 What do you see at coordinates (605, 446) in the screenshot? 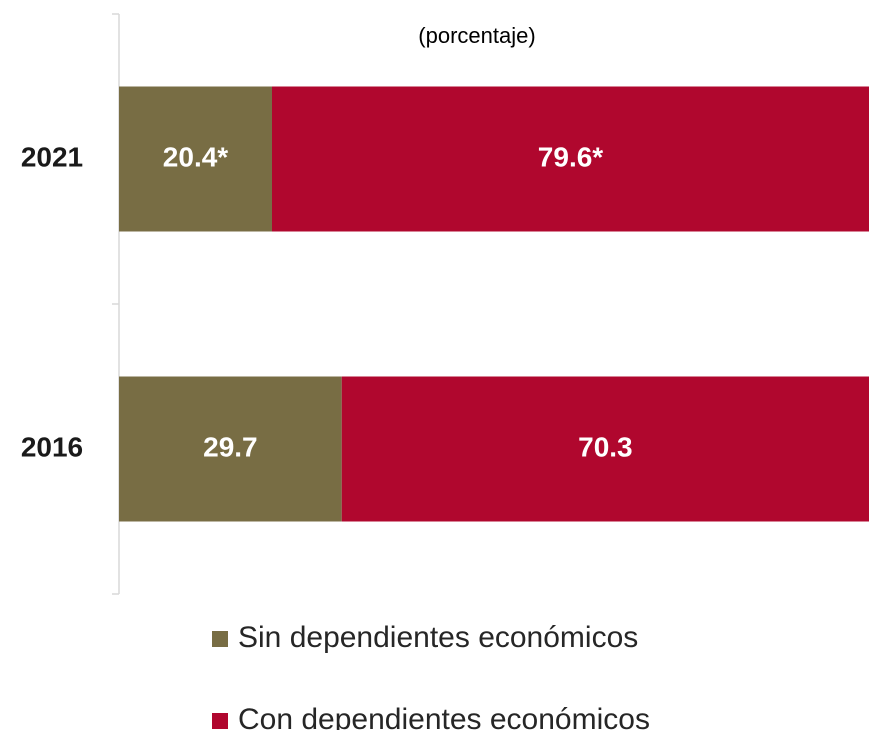
I see `data-label: 70.3` at bounding box center [605, 446].